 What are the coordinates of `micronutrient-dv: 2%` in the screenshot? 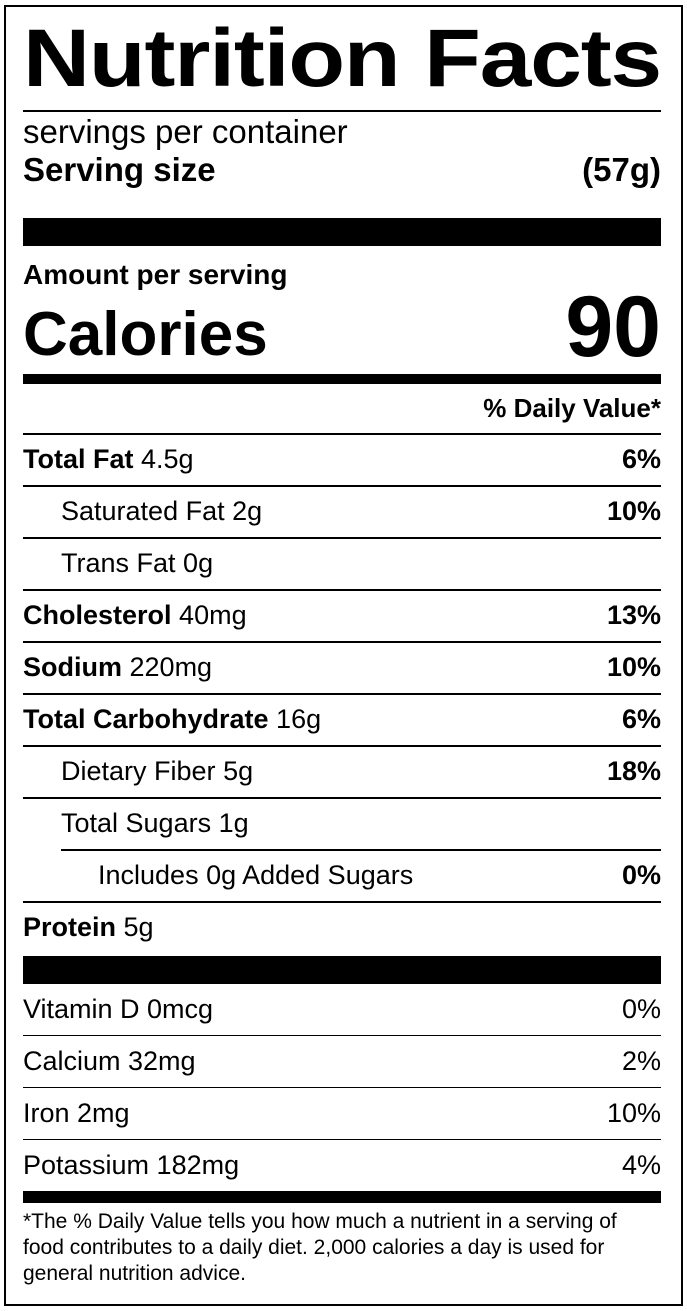 It's located at (641, 1060).